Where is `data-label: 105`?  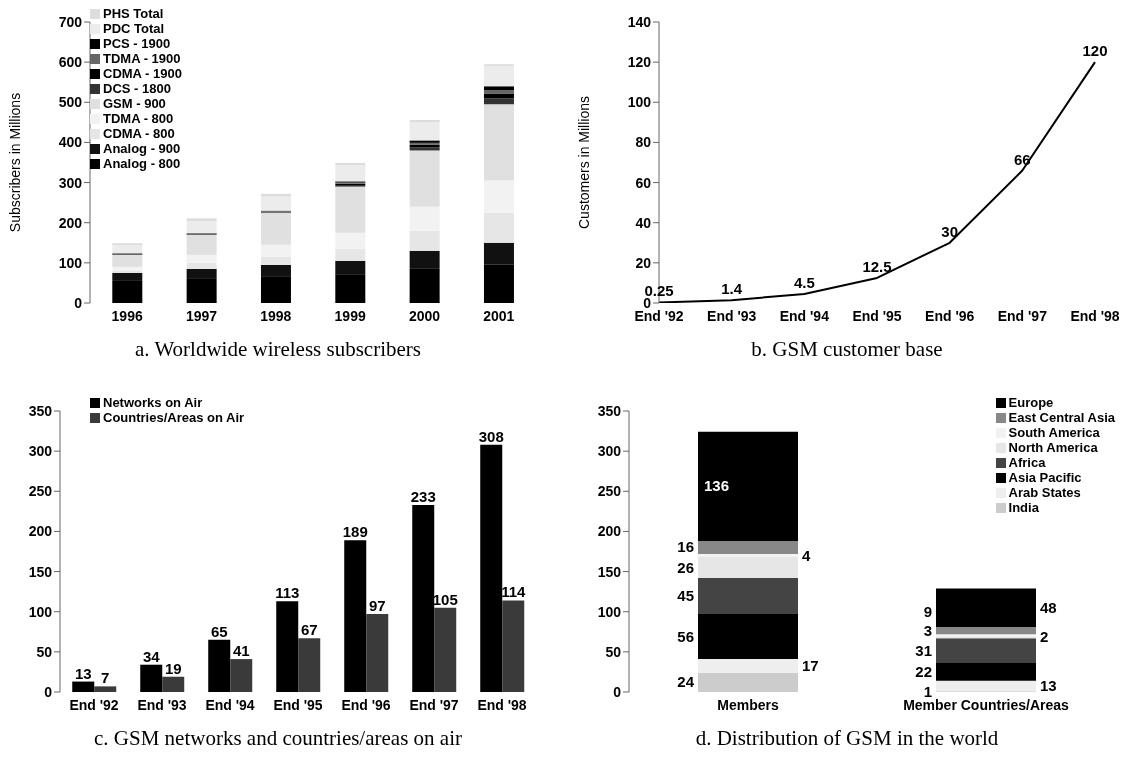 data-label: 105 is located at coordinates (445, 599).